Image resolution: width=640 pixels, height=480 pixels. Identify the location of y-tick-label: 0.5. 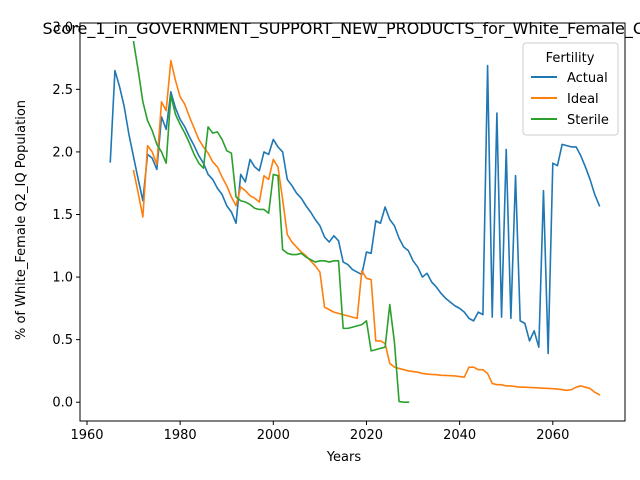
(62, 340).